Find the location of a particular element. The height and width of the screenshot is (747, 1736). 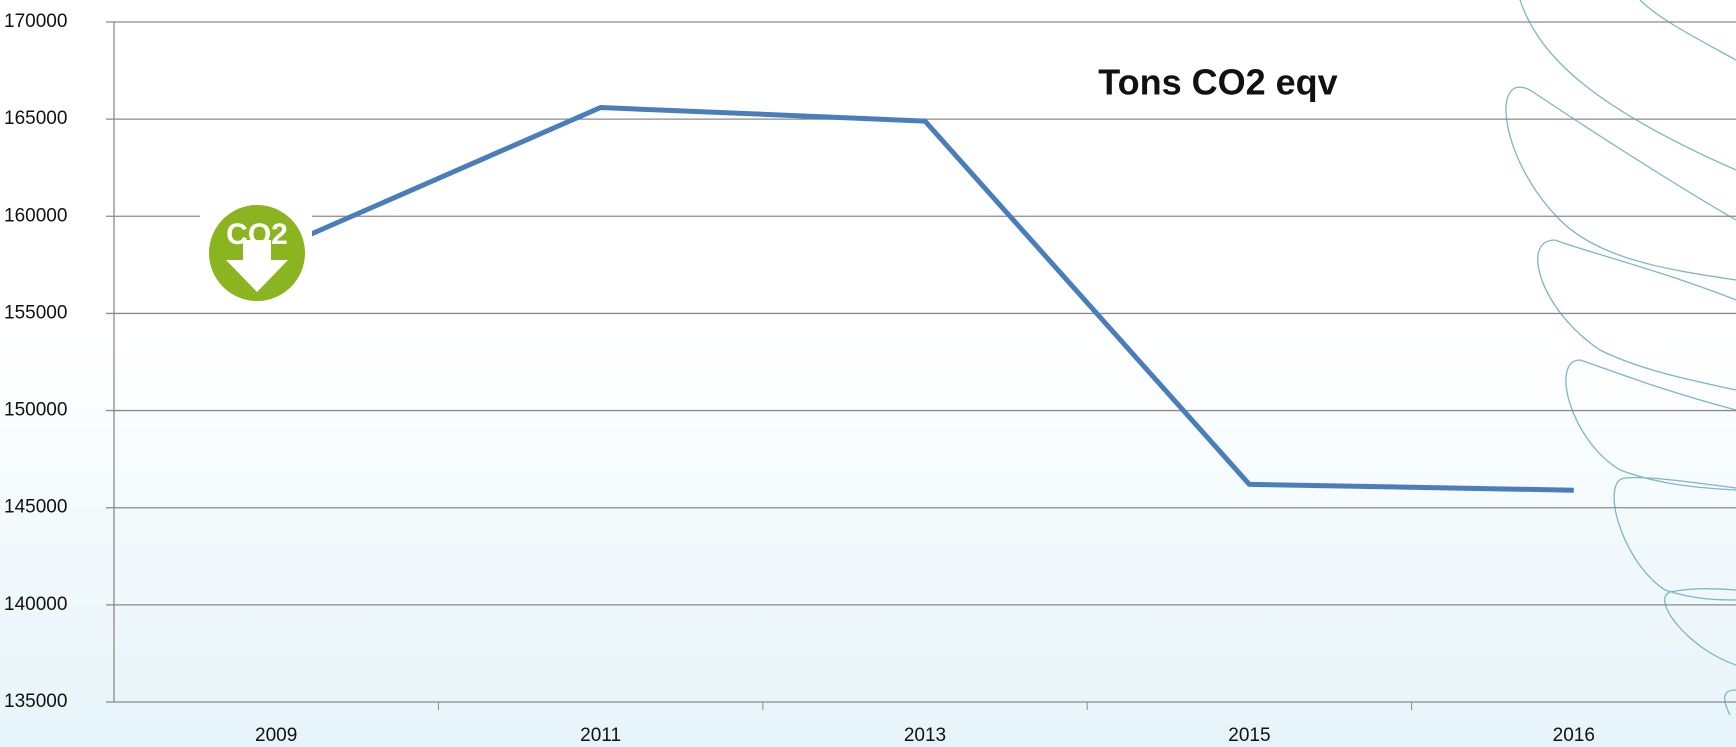

icon-text: CO2 is located at coordinates (257, 234).